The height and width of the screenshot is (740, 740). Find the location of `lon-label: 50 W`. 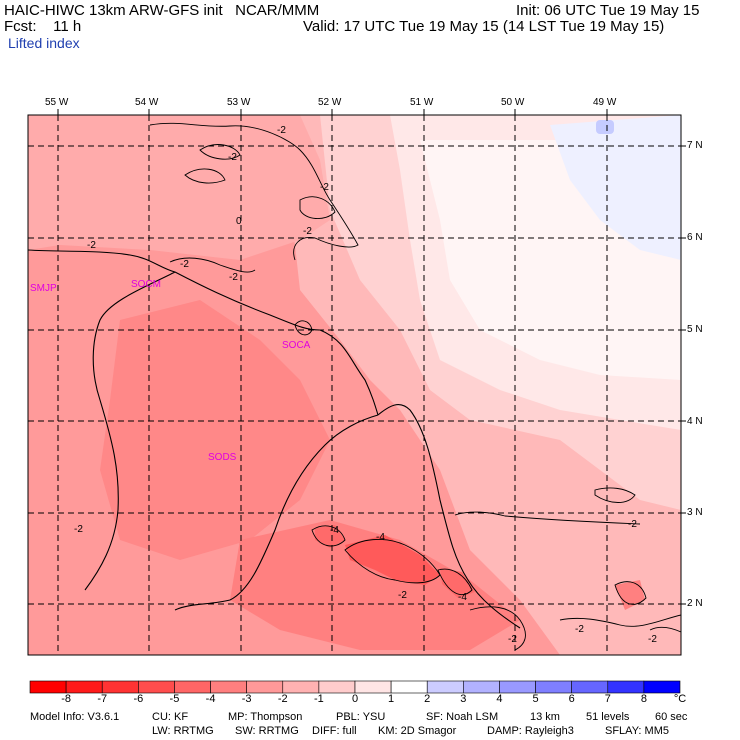

lon-label: 50 W is located at coordinates (513, 102).